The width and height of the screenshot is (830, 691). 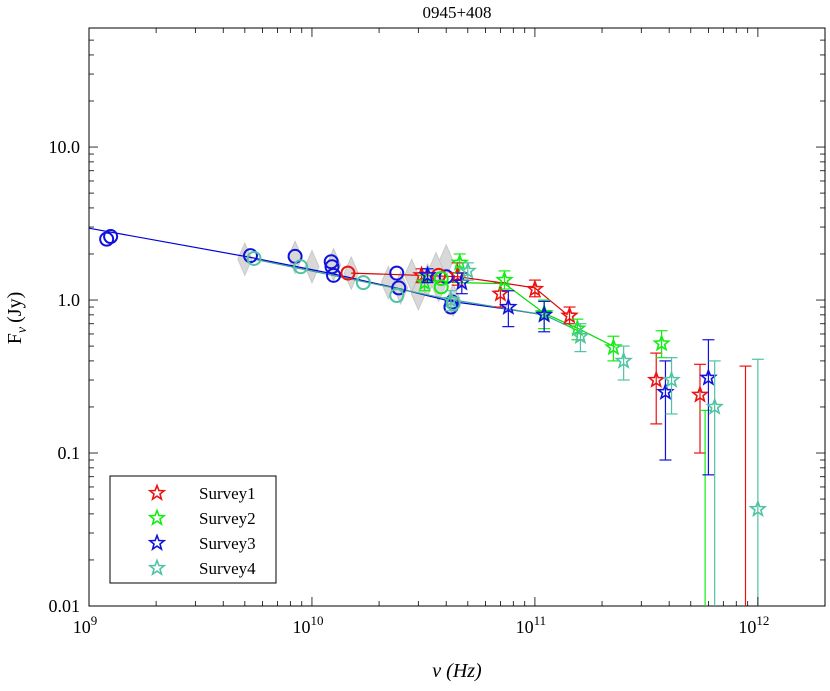 What do you see at coordinates (69, 453) in the screenshot?
I see `y-tick-label: 0.1` at bounding box center [69, 453].